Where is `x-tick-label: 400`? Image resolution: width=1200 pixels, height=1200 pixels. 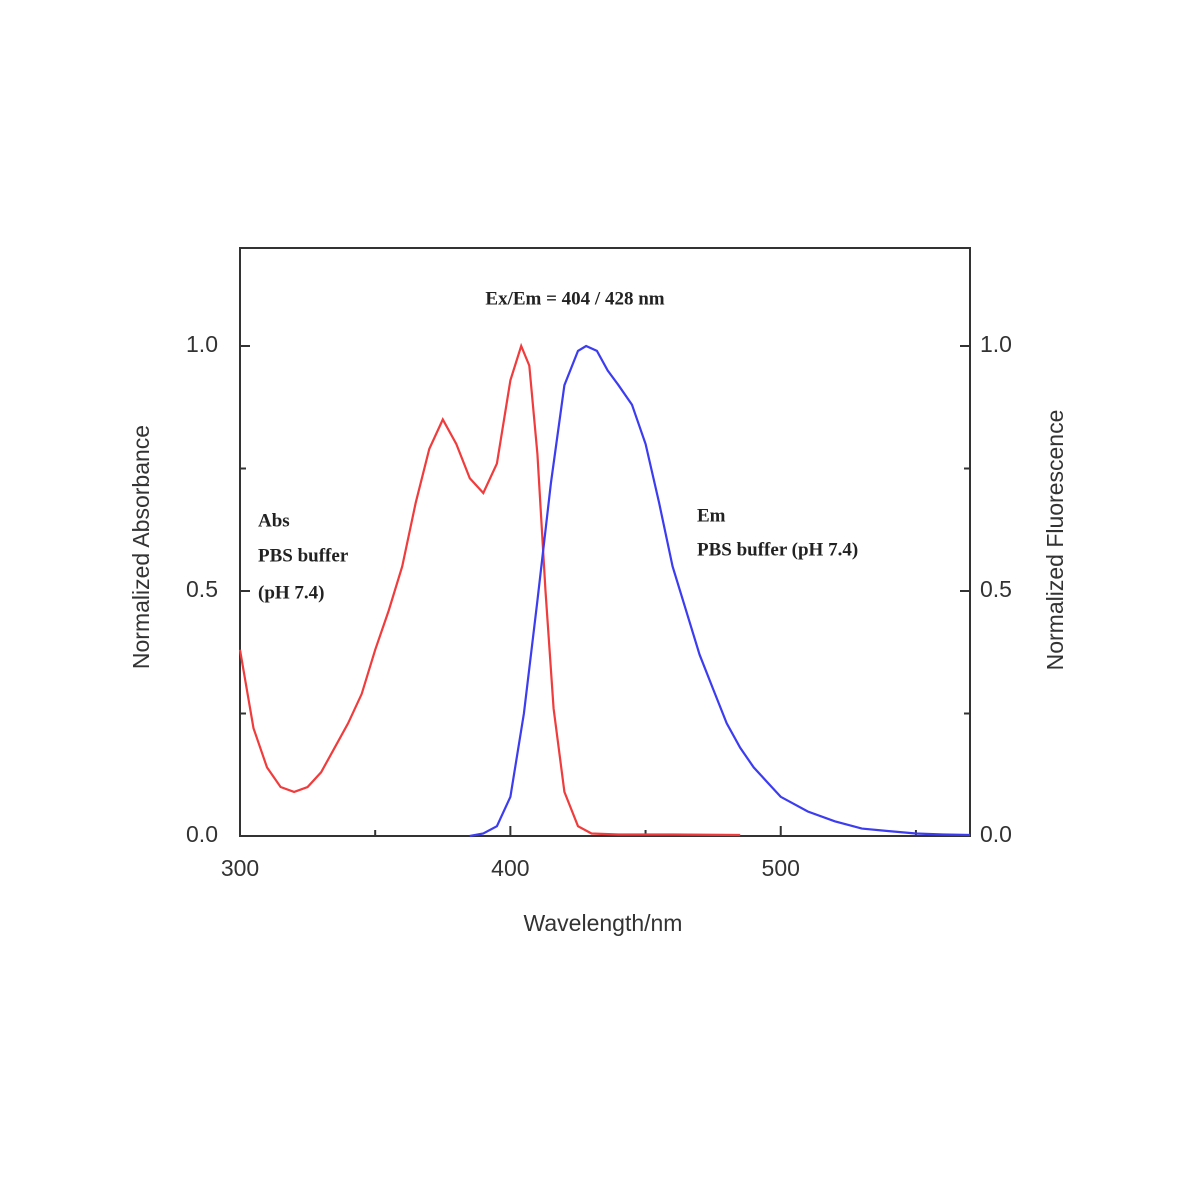
x-tick-label: 400 is located at coordinates (510, 868).